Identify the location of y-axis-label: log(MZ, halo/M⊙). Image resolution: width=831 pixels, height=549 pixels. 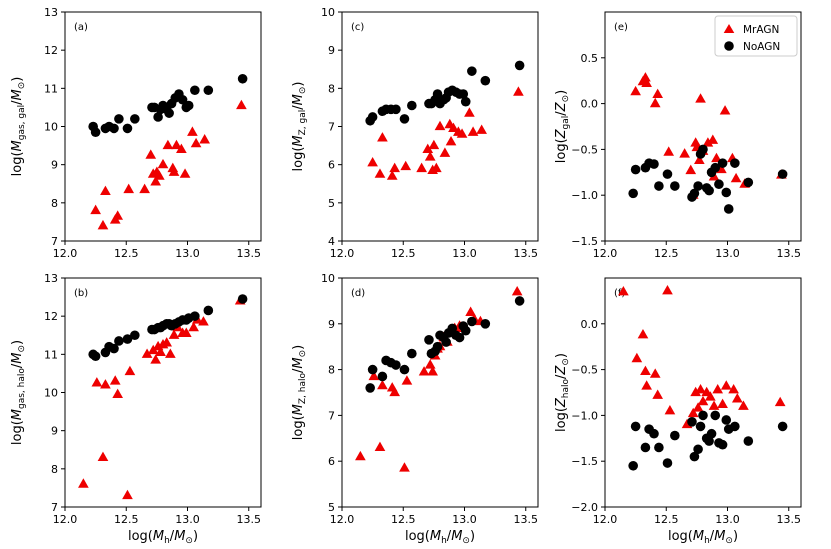
(299, 392).